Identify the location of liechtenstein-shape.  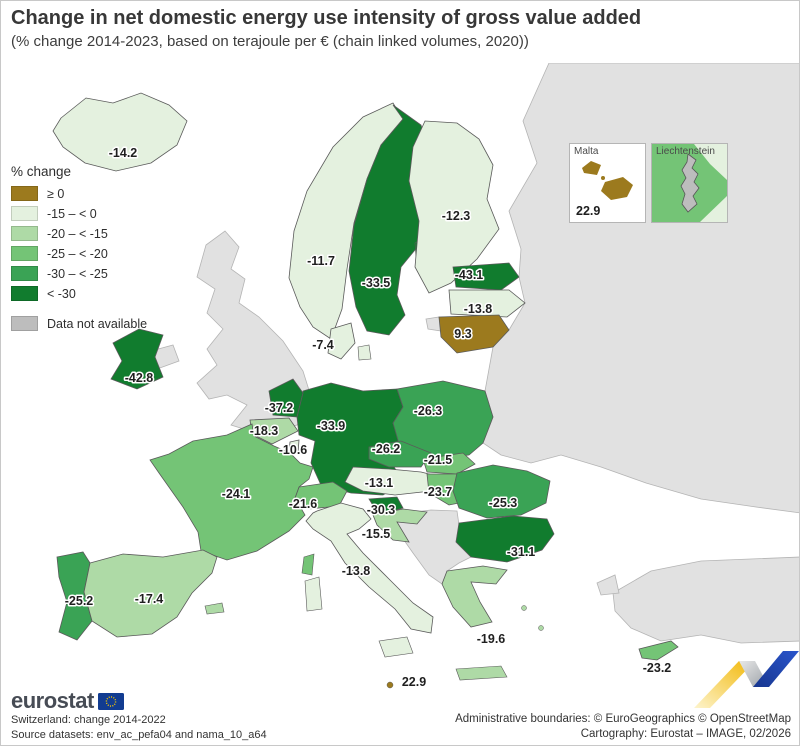
(690, 183).